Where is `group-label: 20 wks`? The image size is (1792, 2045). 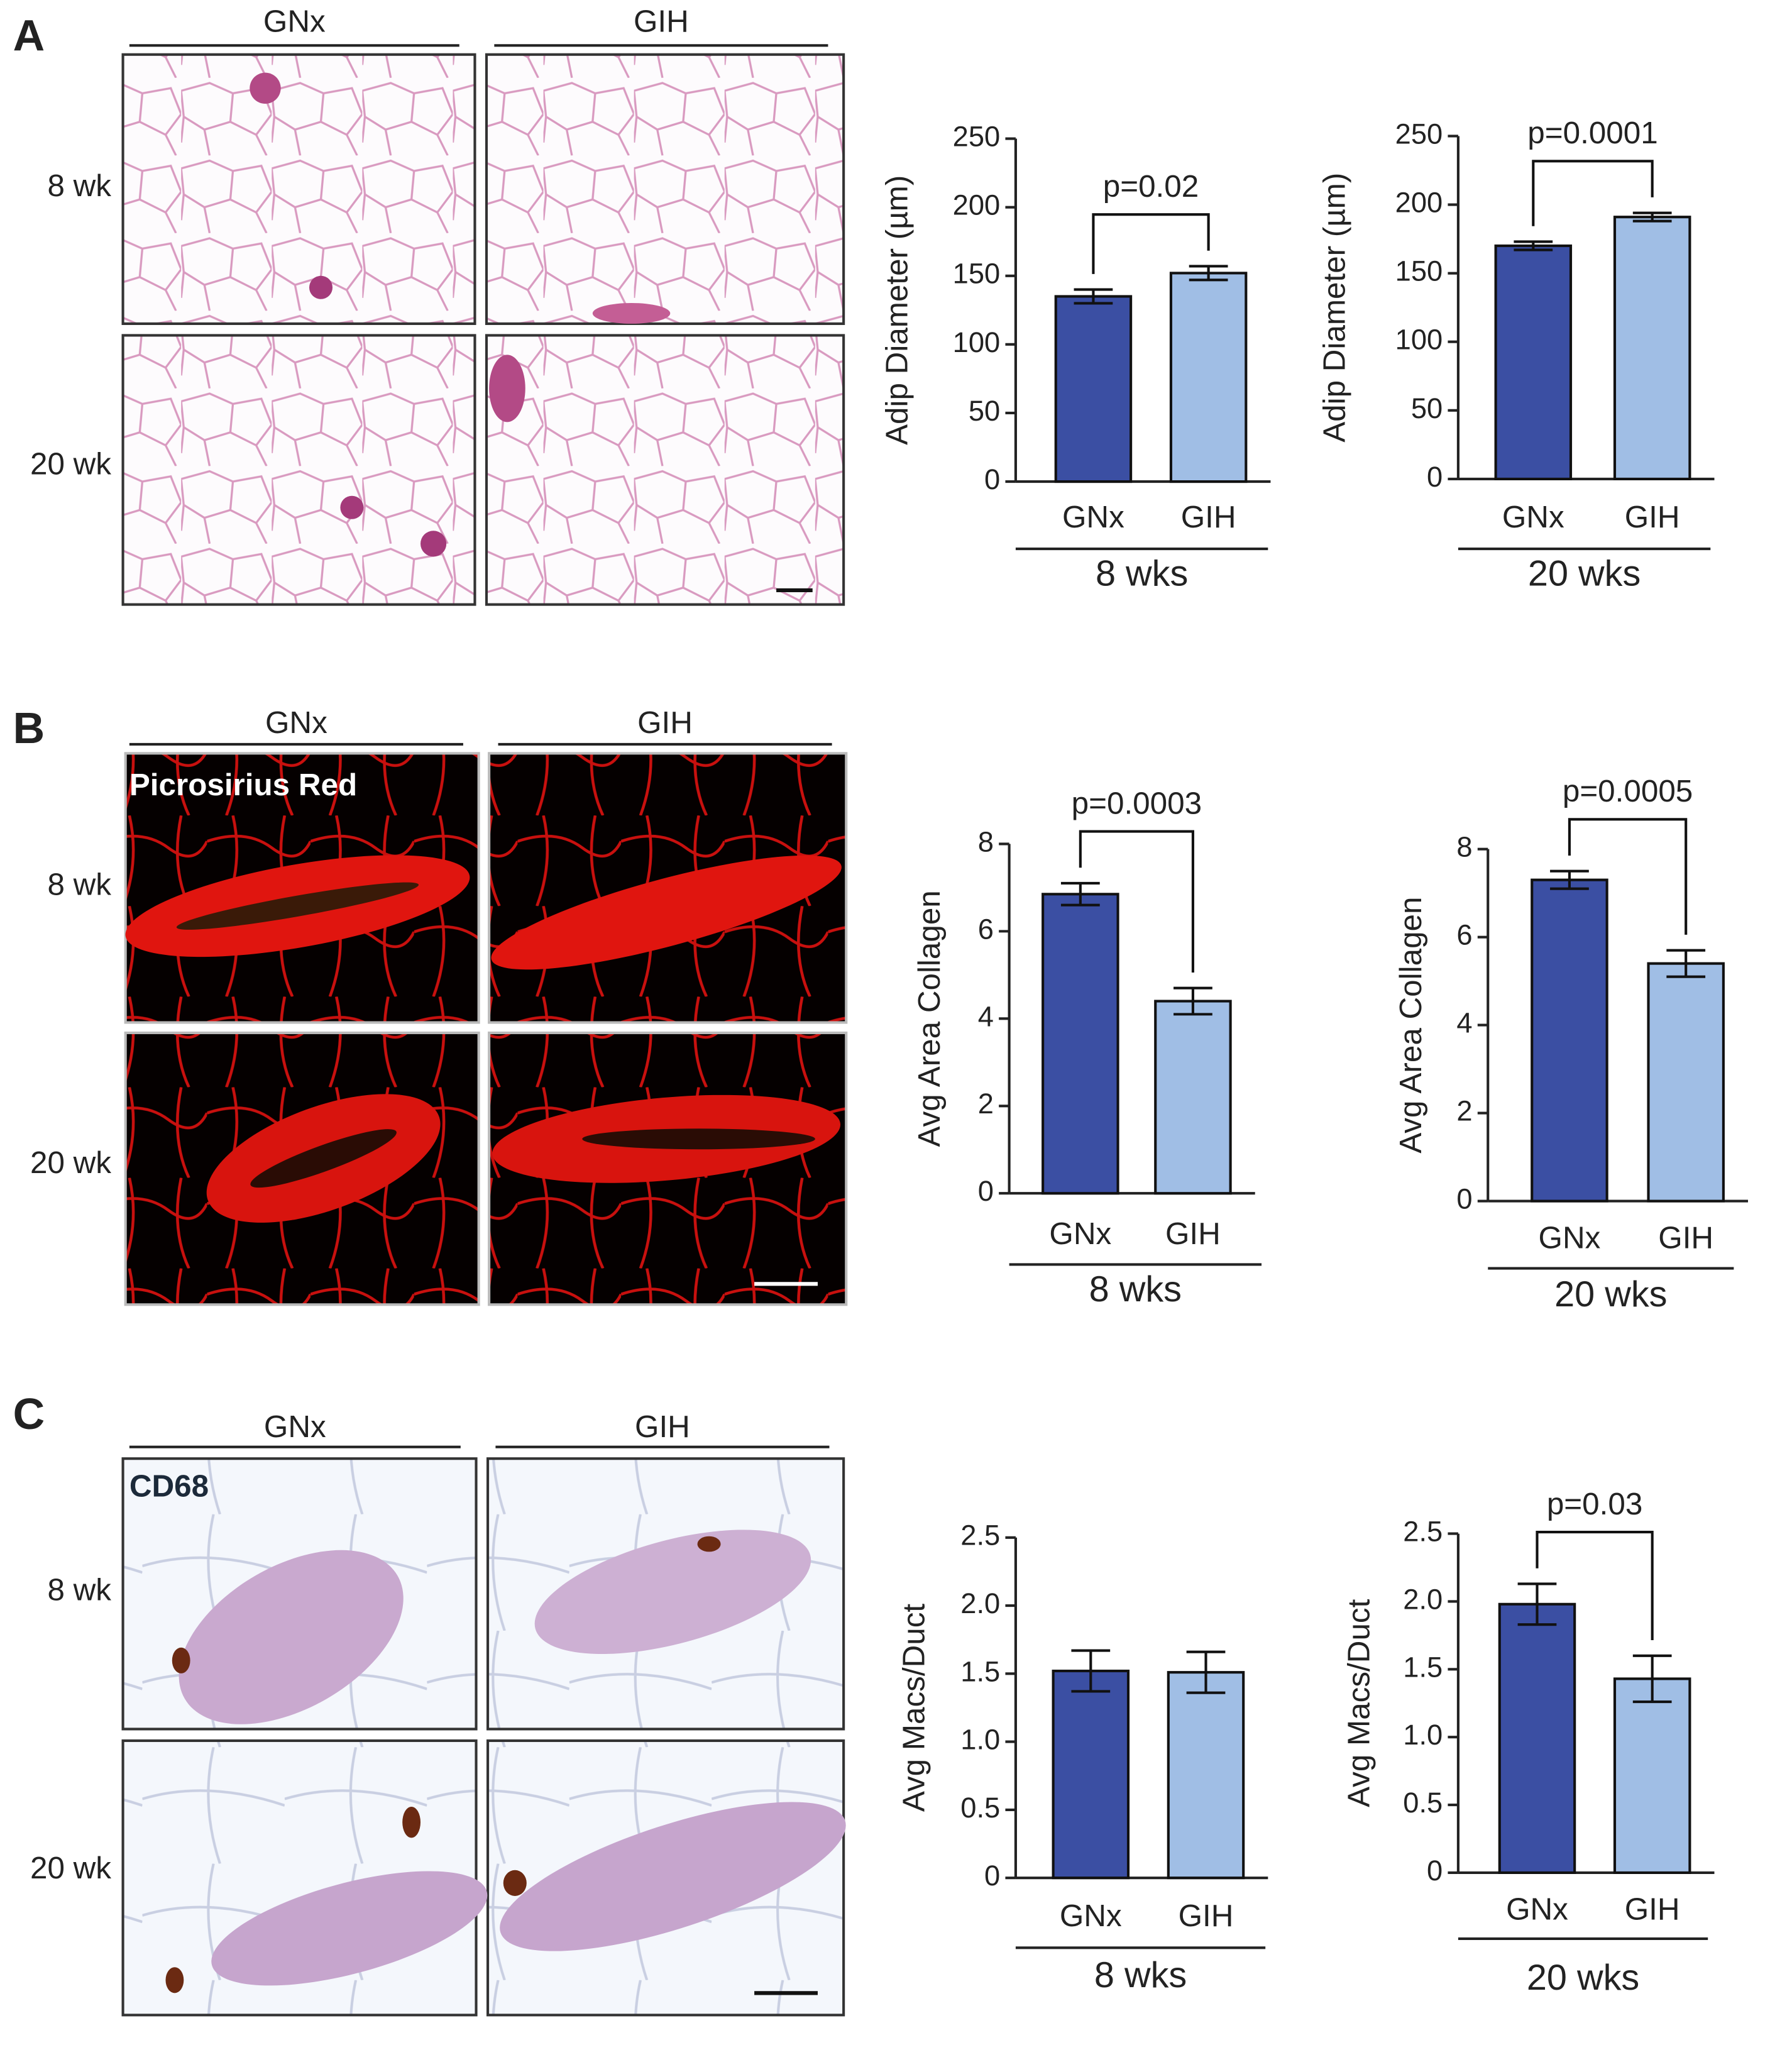 group-label: 20 wks is located at coordinates (1610, 1294).